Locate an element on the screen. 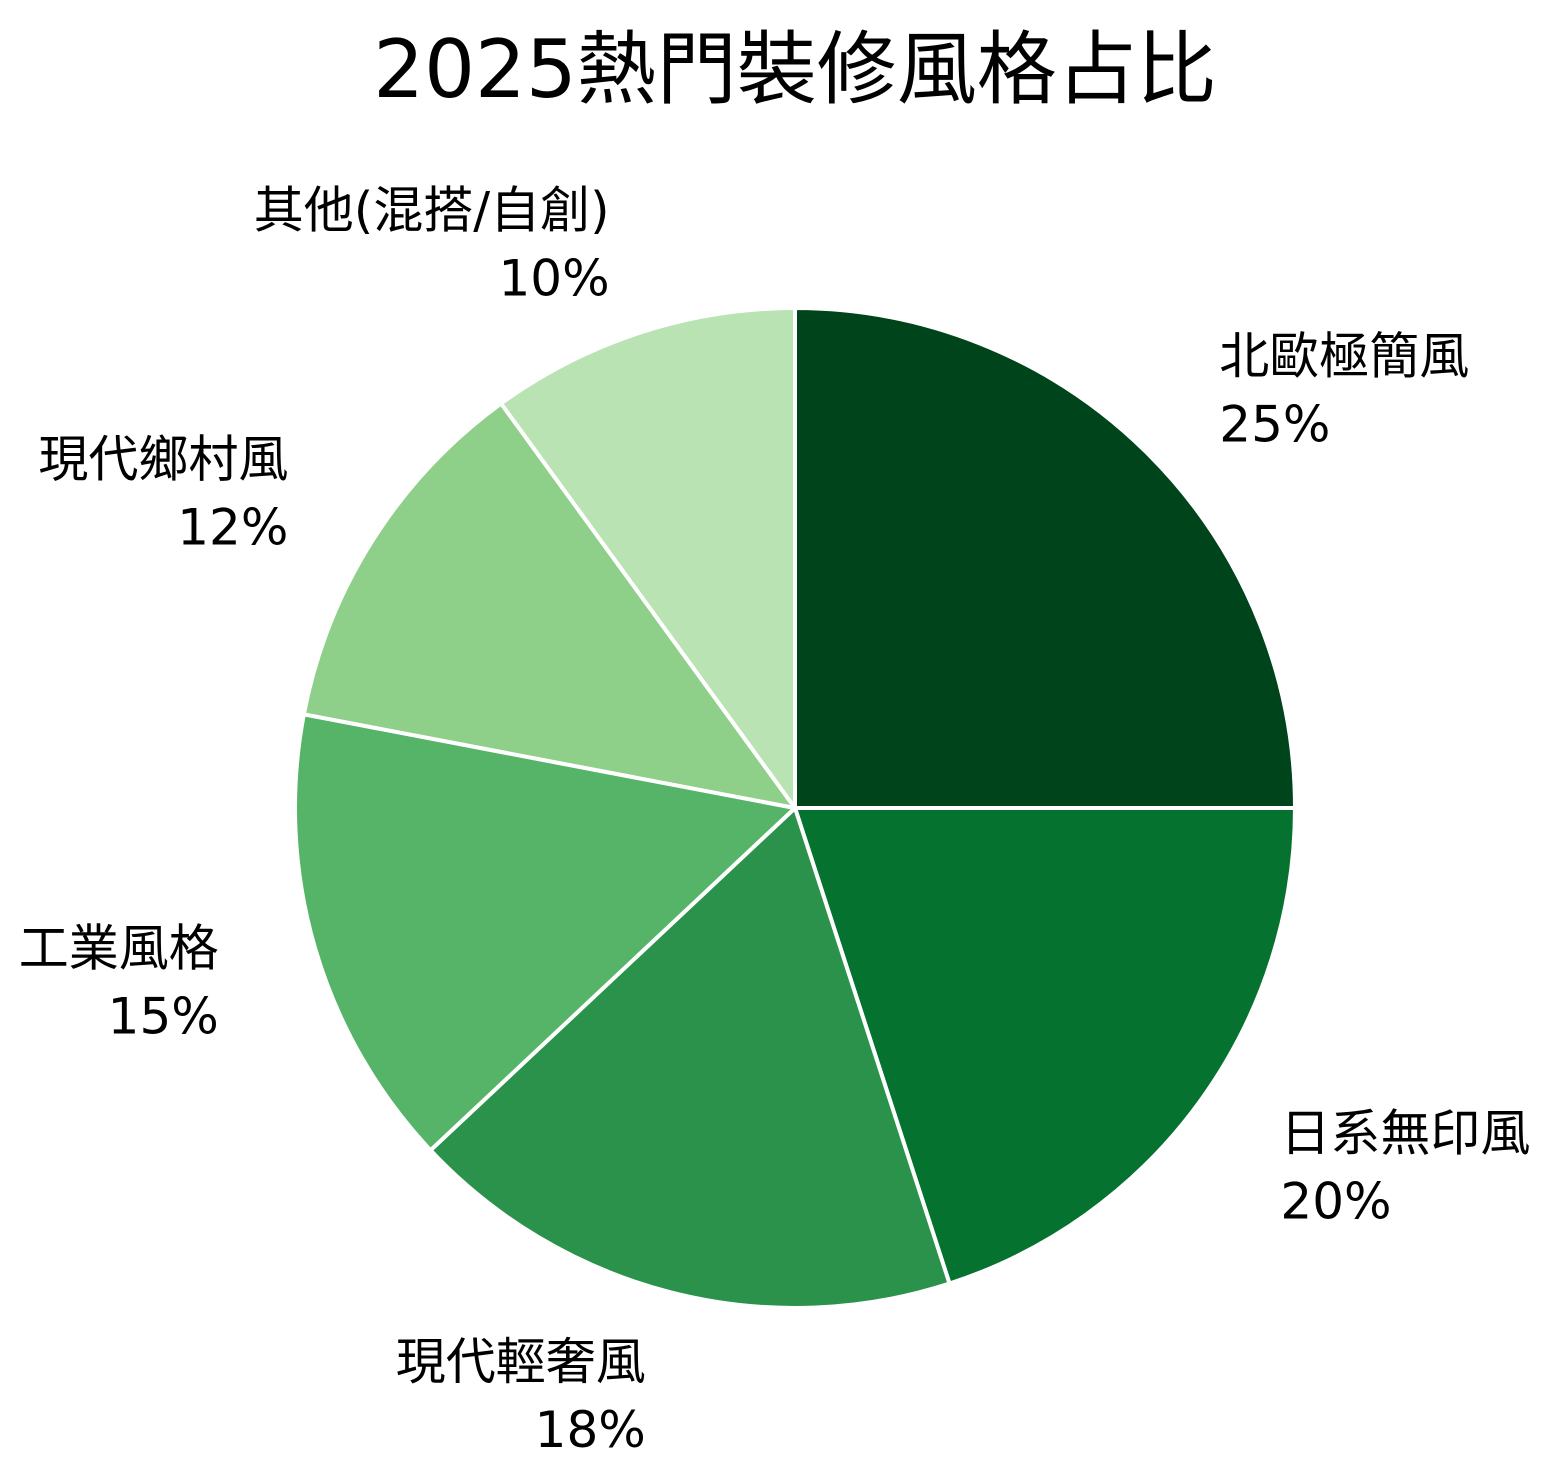  slice-label-6: 其他(混搭/自創) is located at coordinates (432, 210).